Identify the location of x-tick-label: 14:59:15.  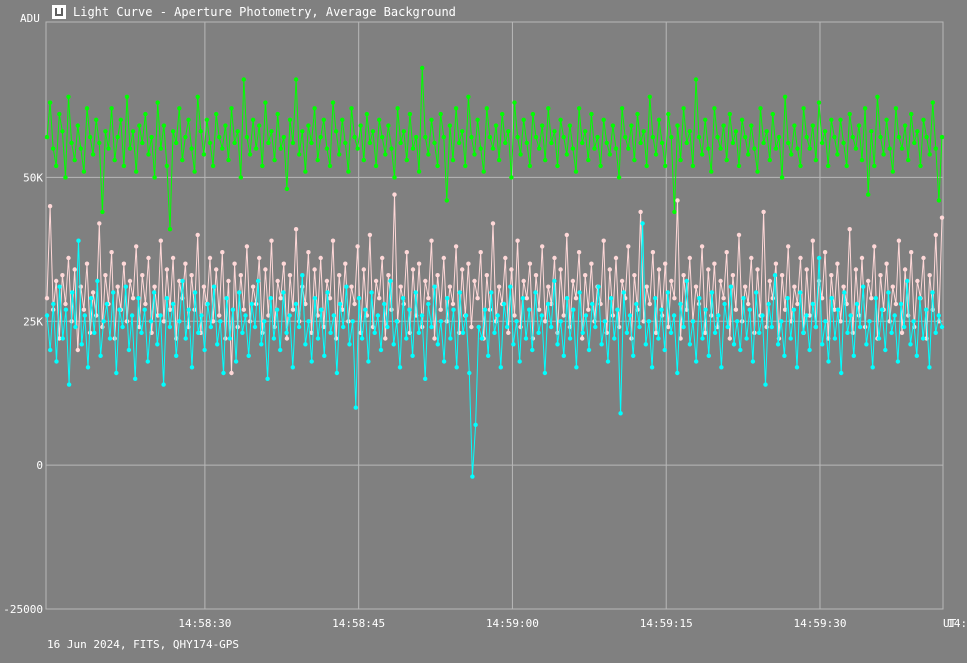
(666, 623).